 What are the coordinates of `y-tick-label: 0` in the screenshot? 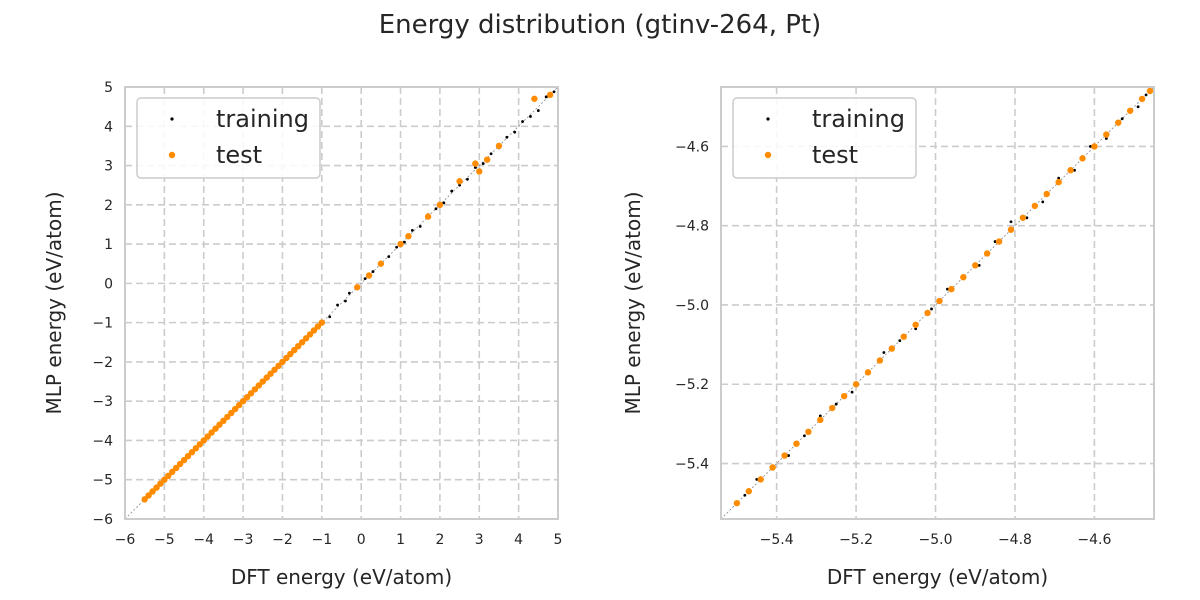 It's located at (108, 284).